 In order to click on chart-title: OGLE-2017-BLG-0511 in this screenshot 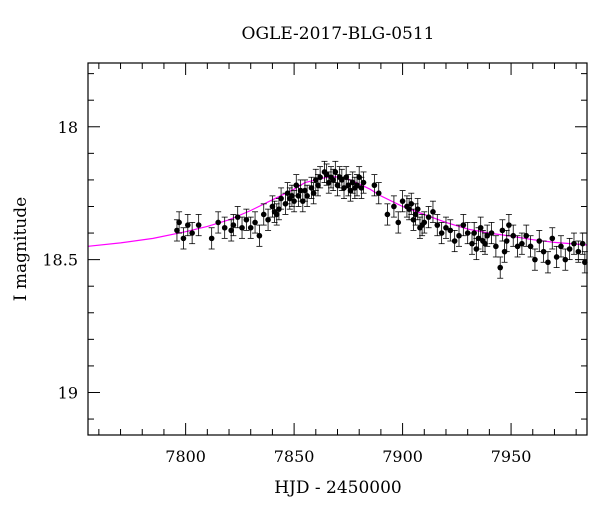, I will do `click(338, 34)`.